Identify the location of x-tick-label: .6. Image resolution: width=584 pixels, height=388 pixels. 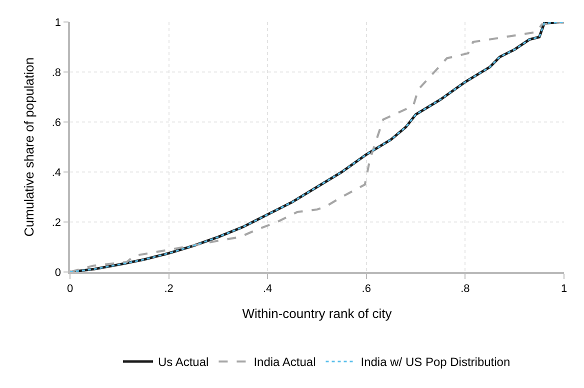
(366, 288).